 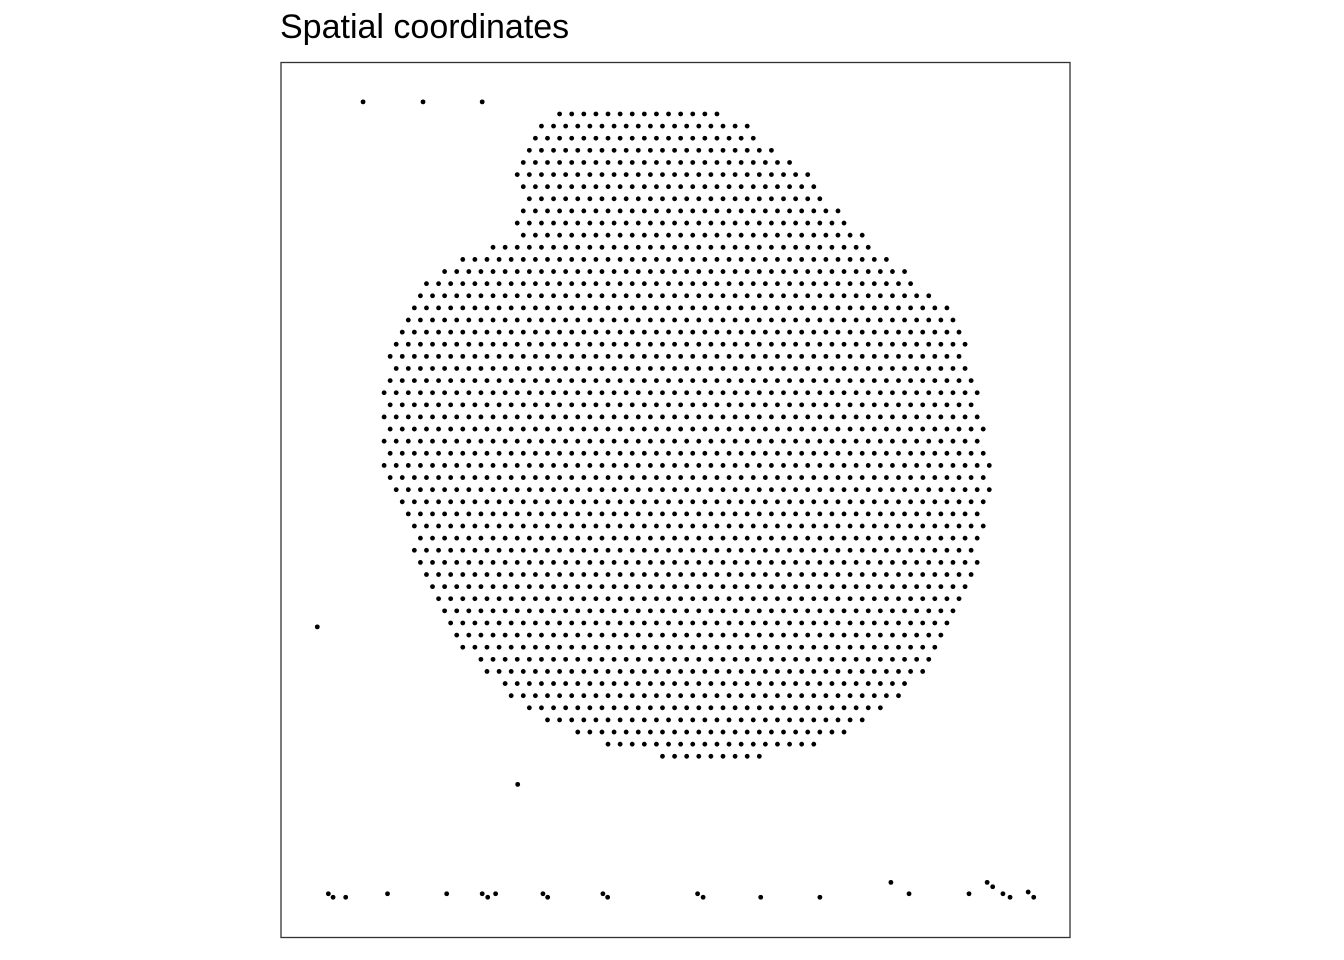 What do you see at coordinates (856, 683) in the screenshot?
I see `tissue-spot-1917` at bounding box center [856, 683].